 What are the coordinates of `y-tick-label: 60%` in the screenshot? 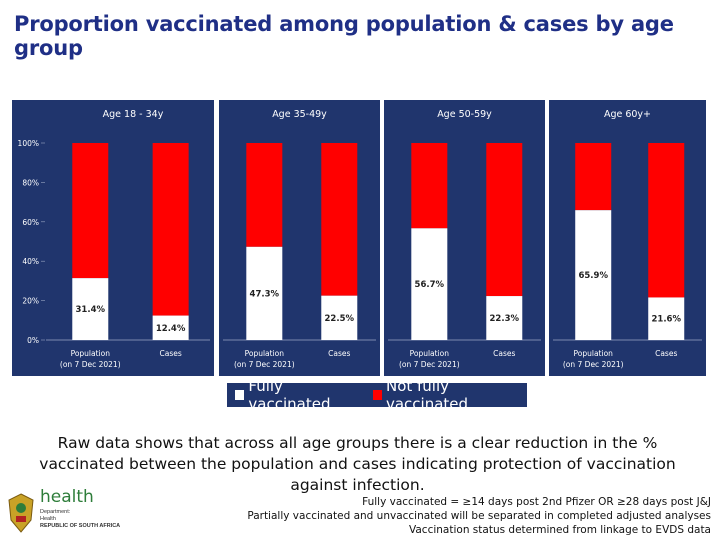 It's located at (30, 222).